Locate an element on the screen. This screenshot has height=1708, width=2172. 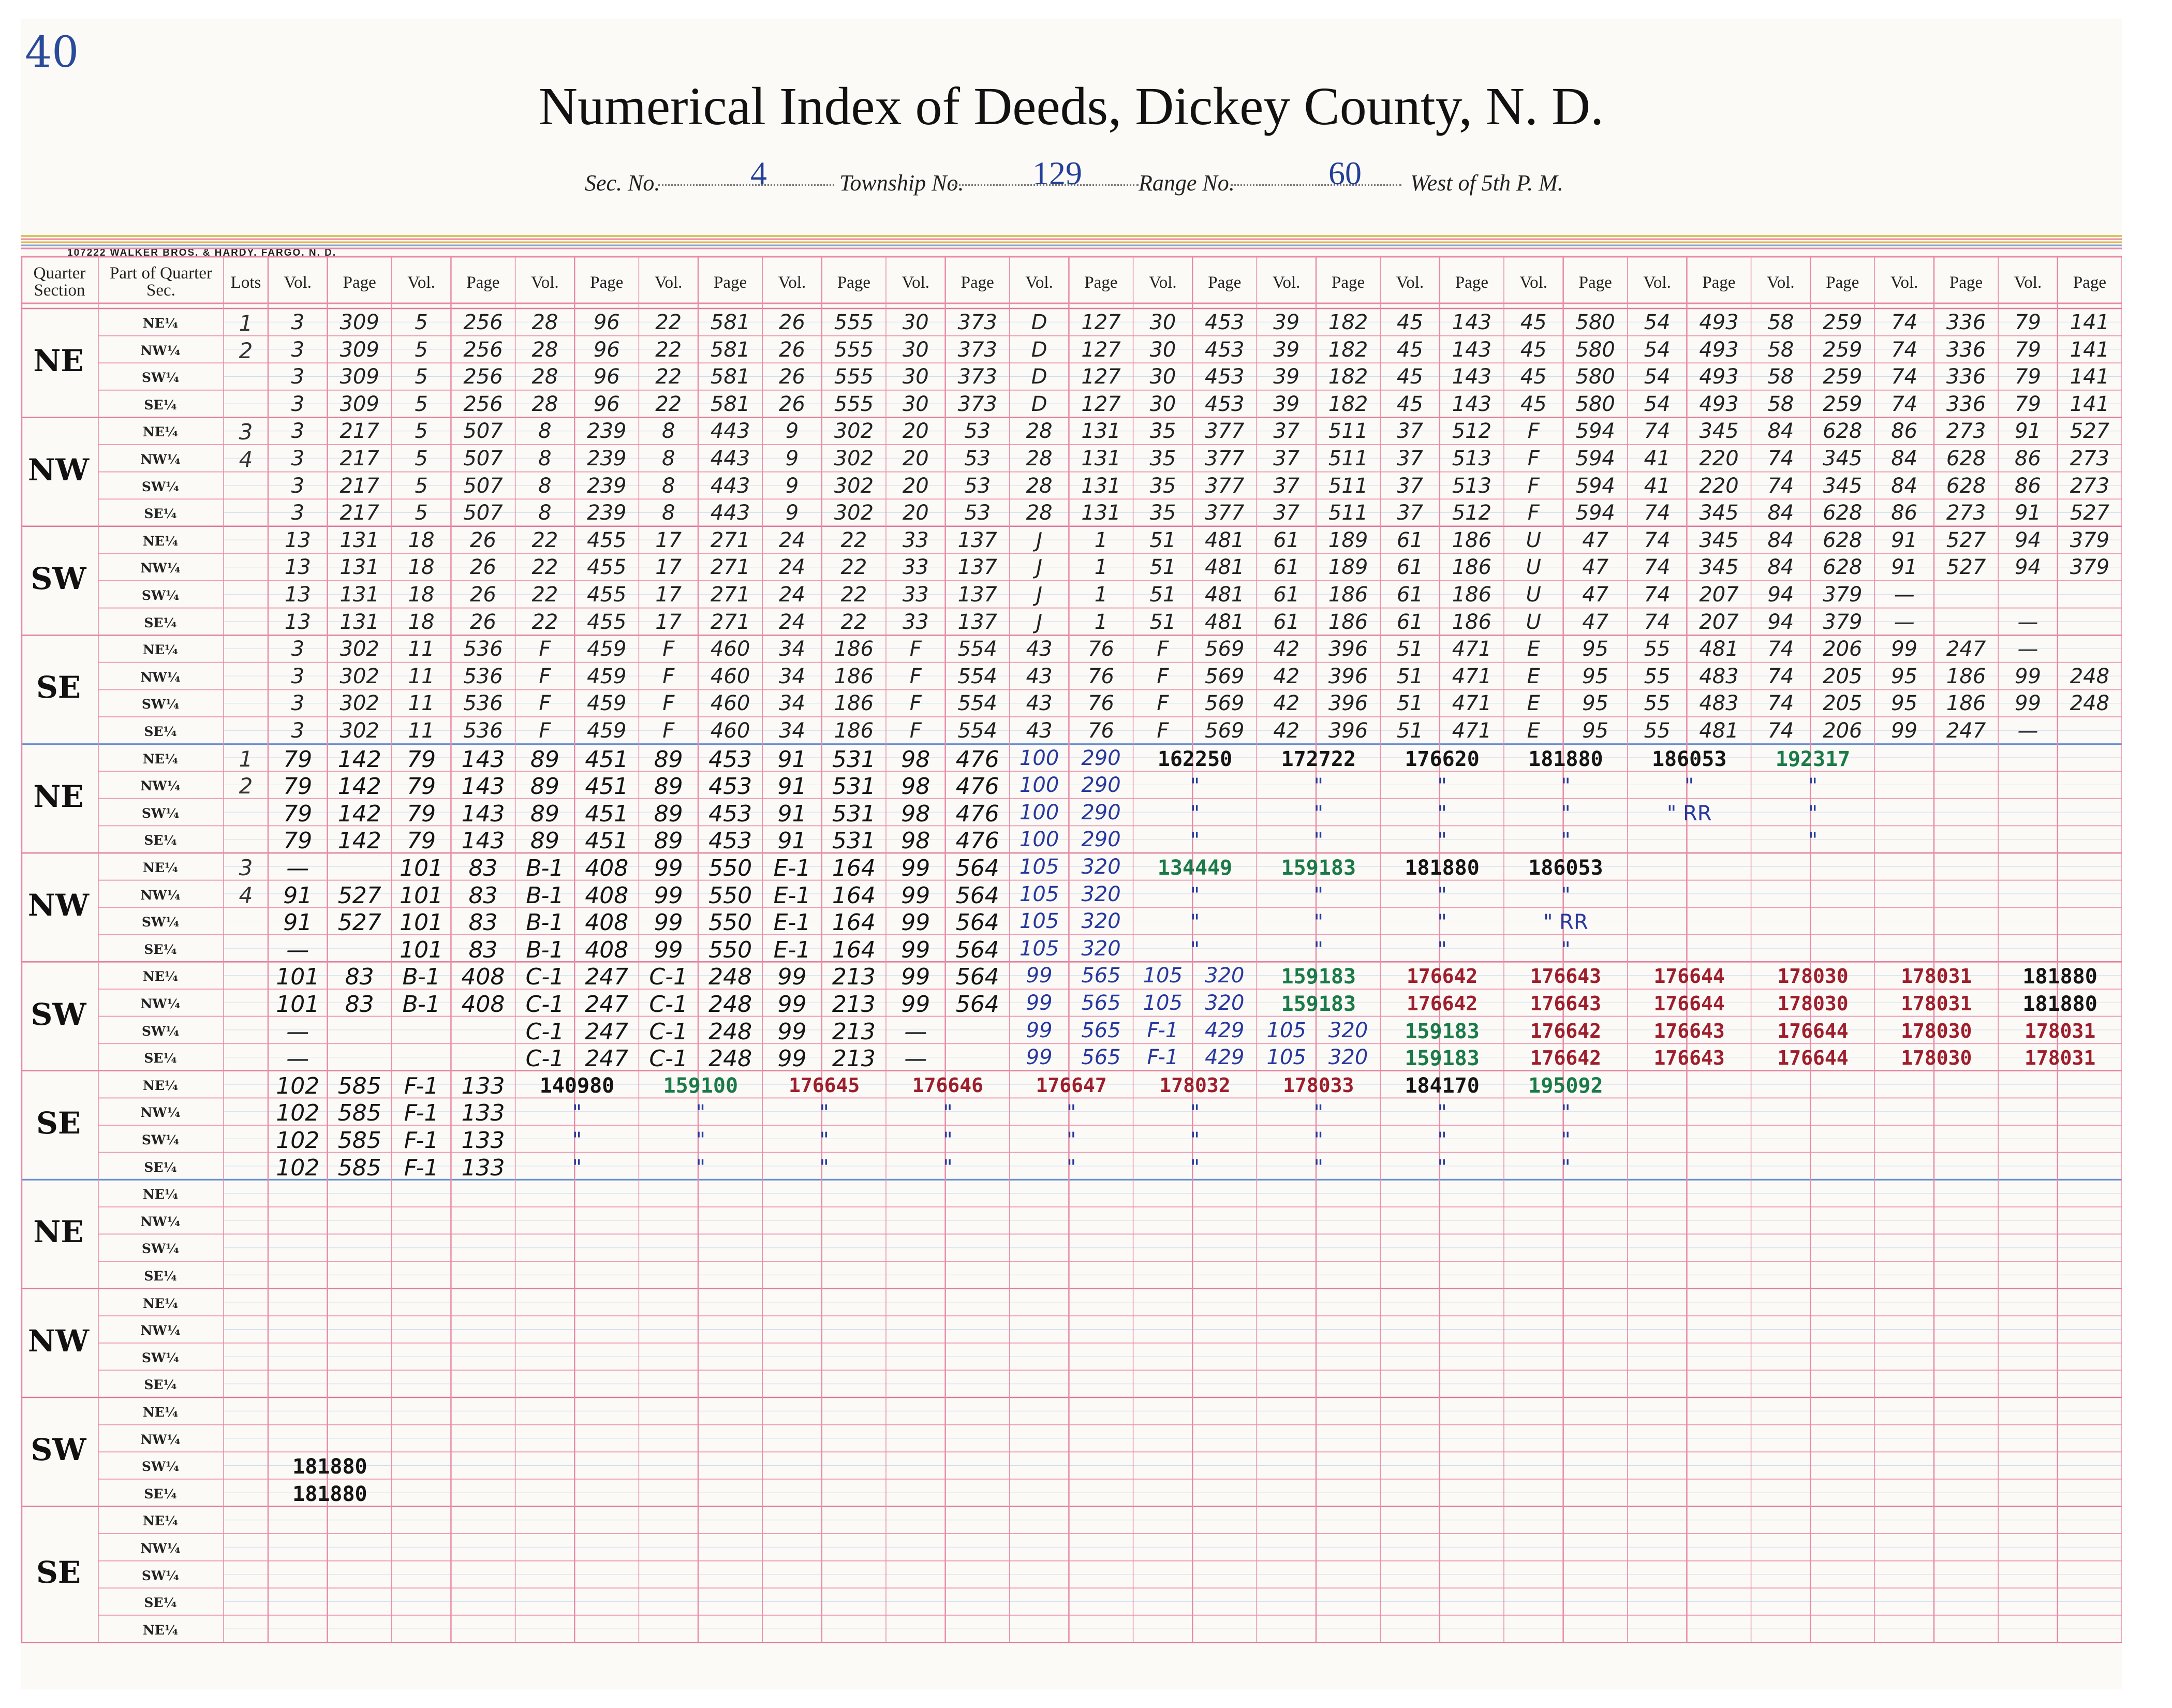
vol-value: 5 is located at coordinates (421, 431).